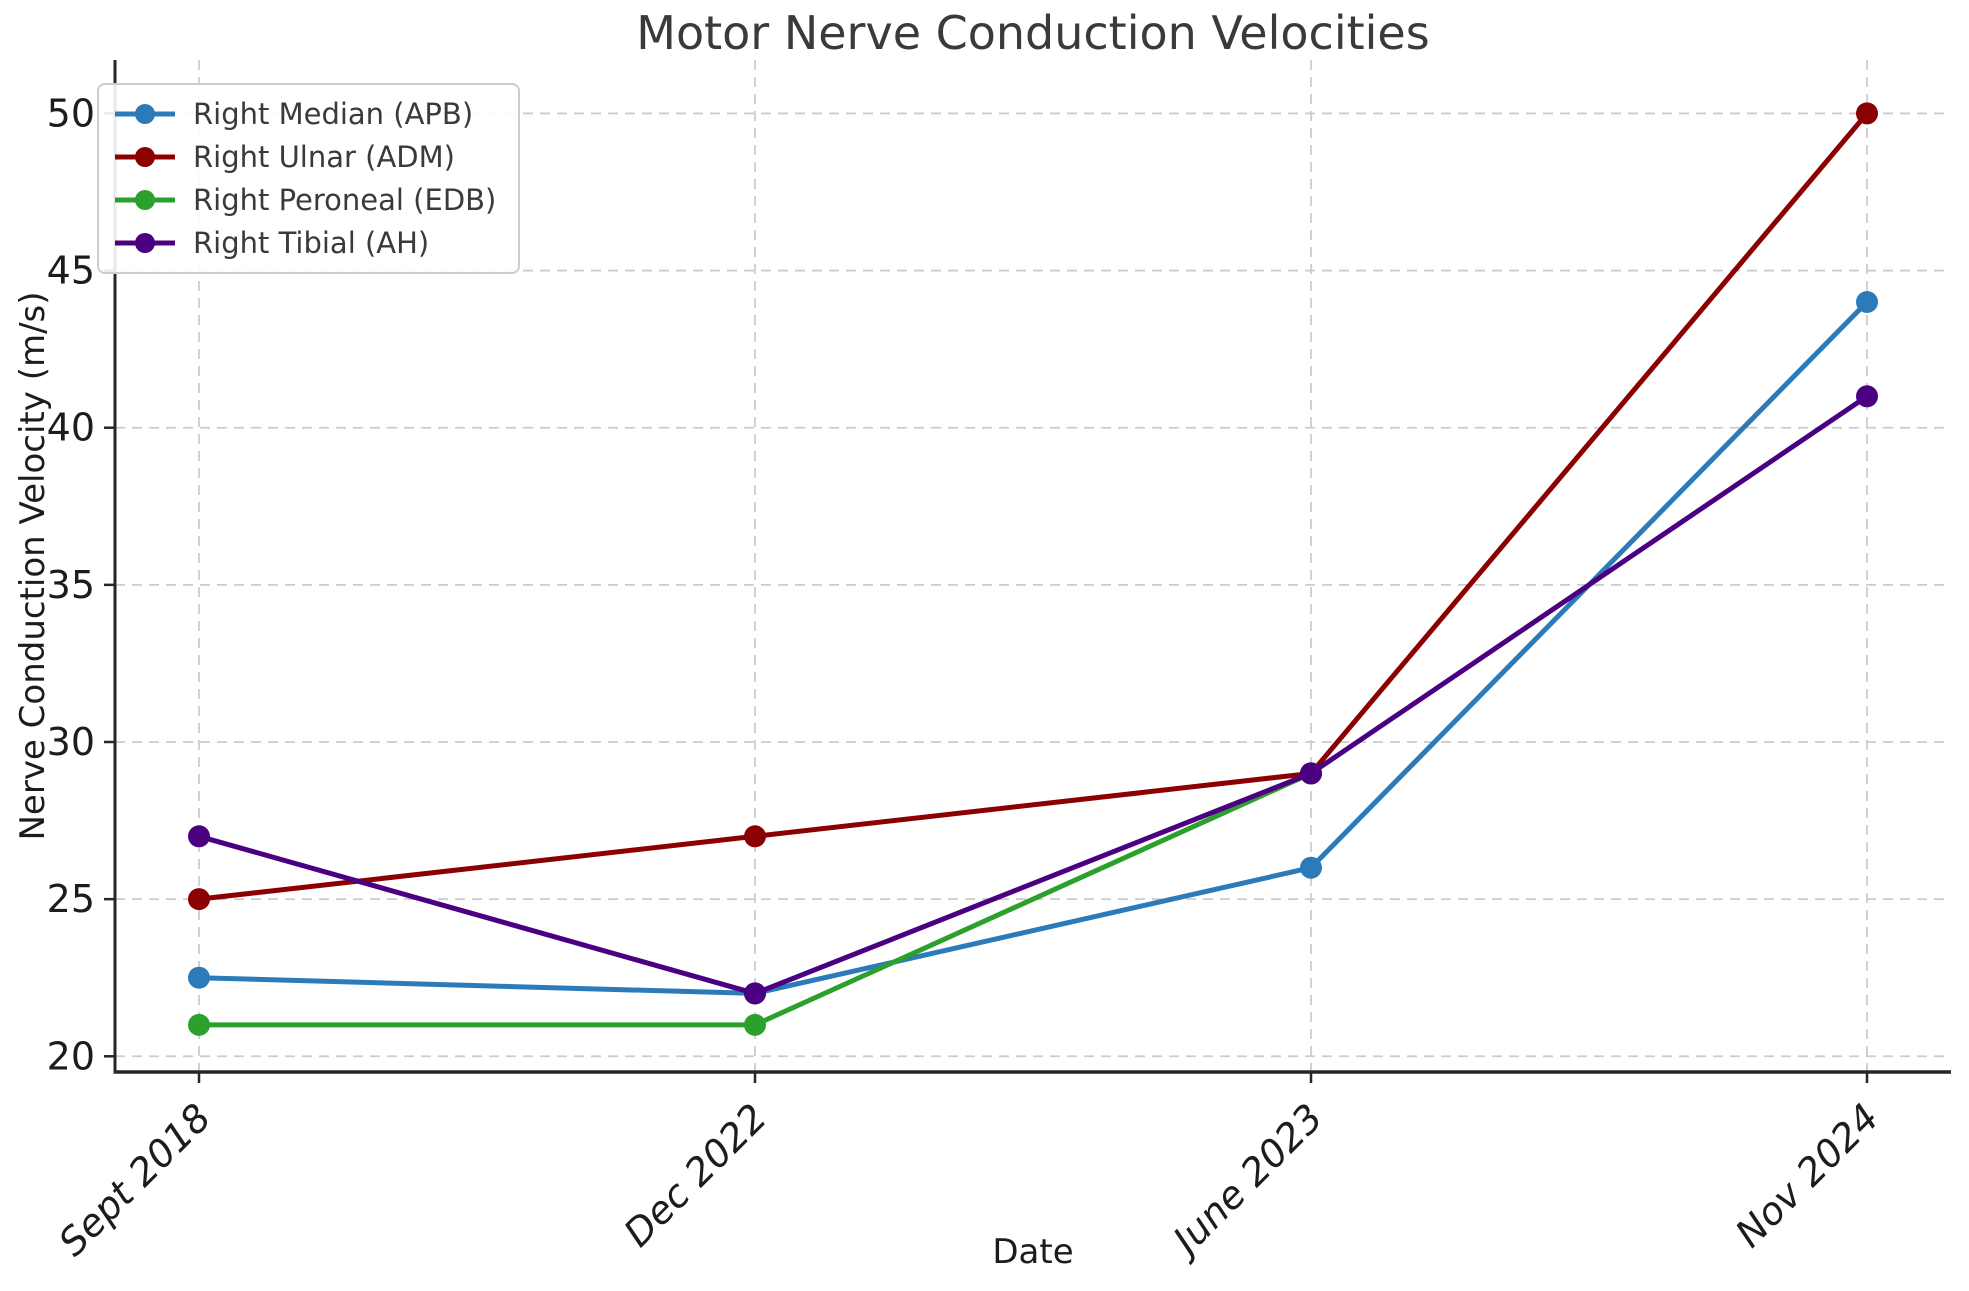 The image size is (1969, 1291). What do you see at coordinates (333, 114) in the screenshot?
I see `legend-item-label: Right Median (APB)` at bounding box center [333, 114].